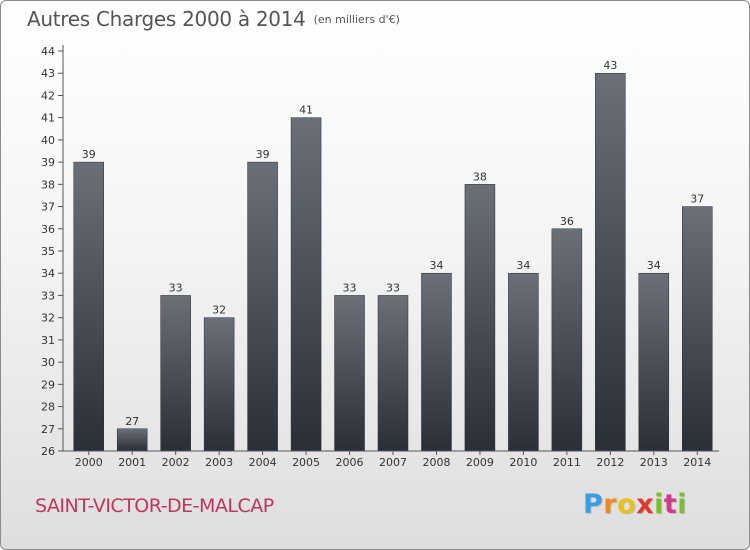 The image size is (750, 550). What do you see at coordinates (219, 310) in the screenshot?
I see `bar-value-label: 32` at bounding box center [219, 310].